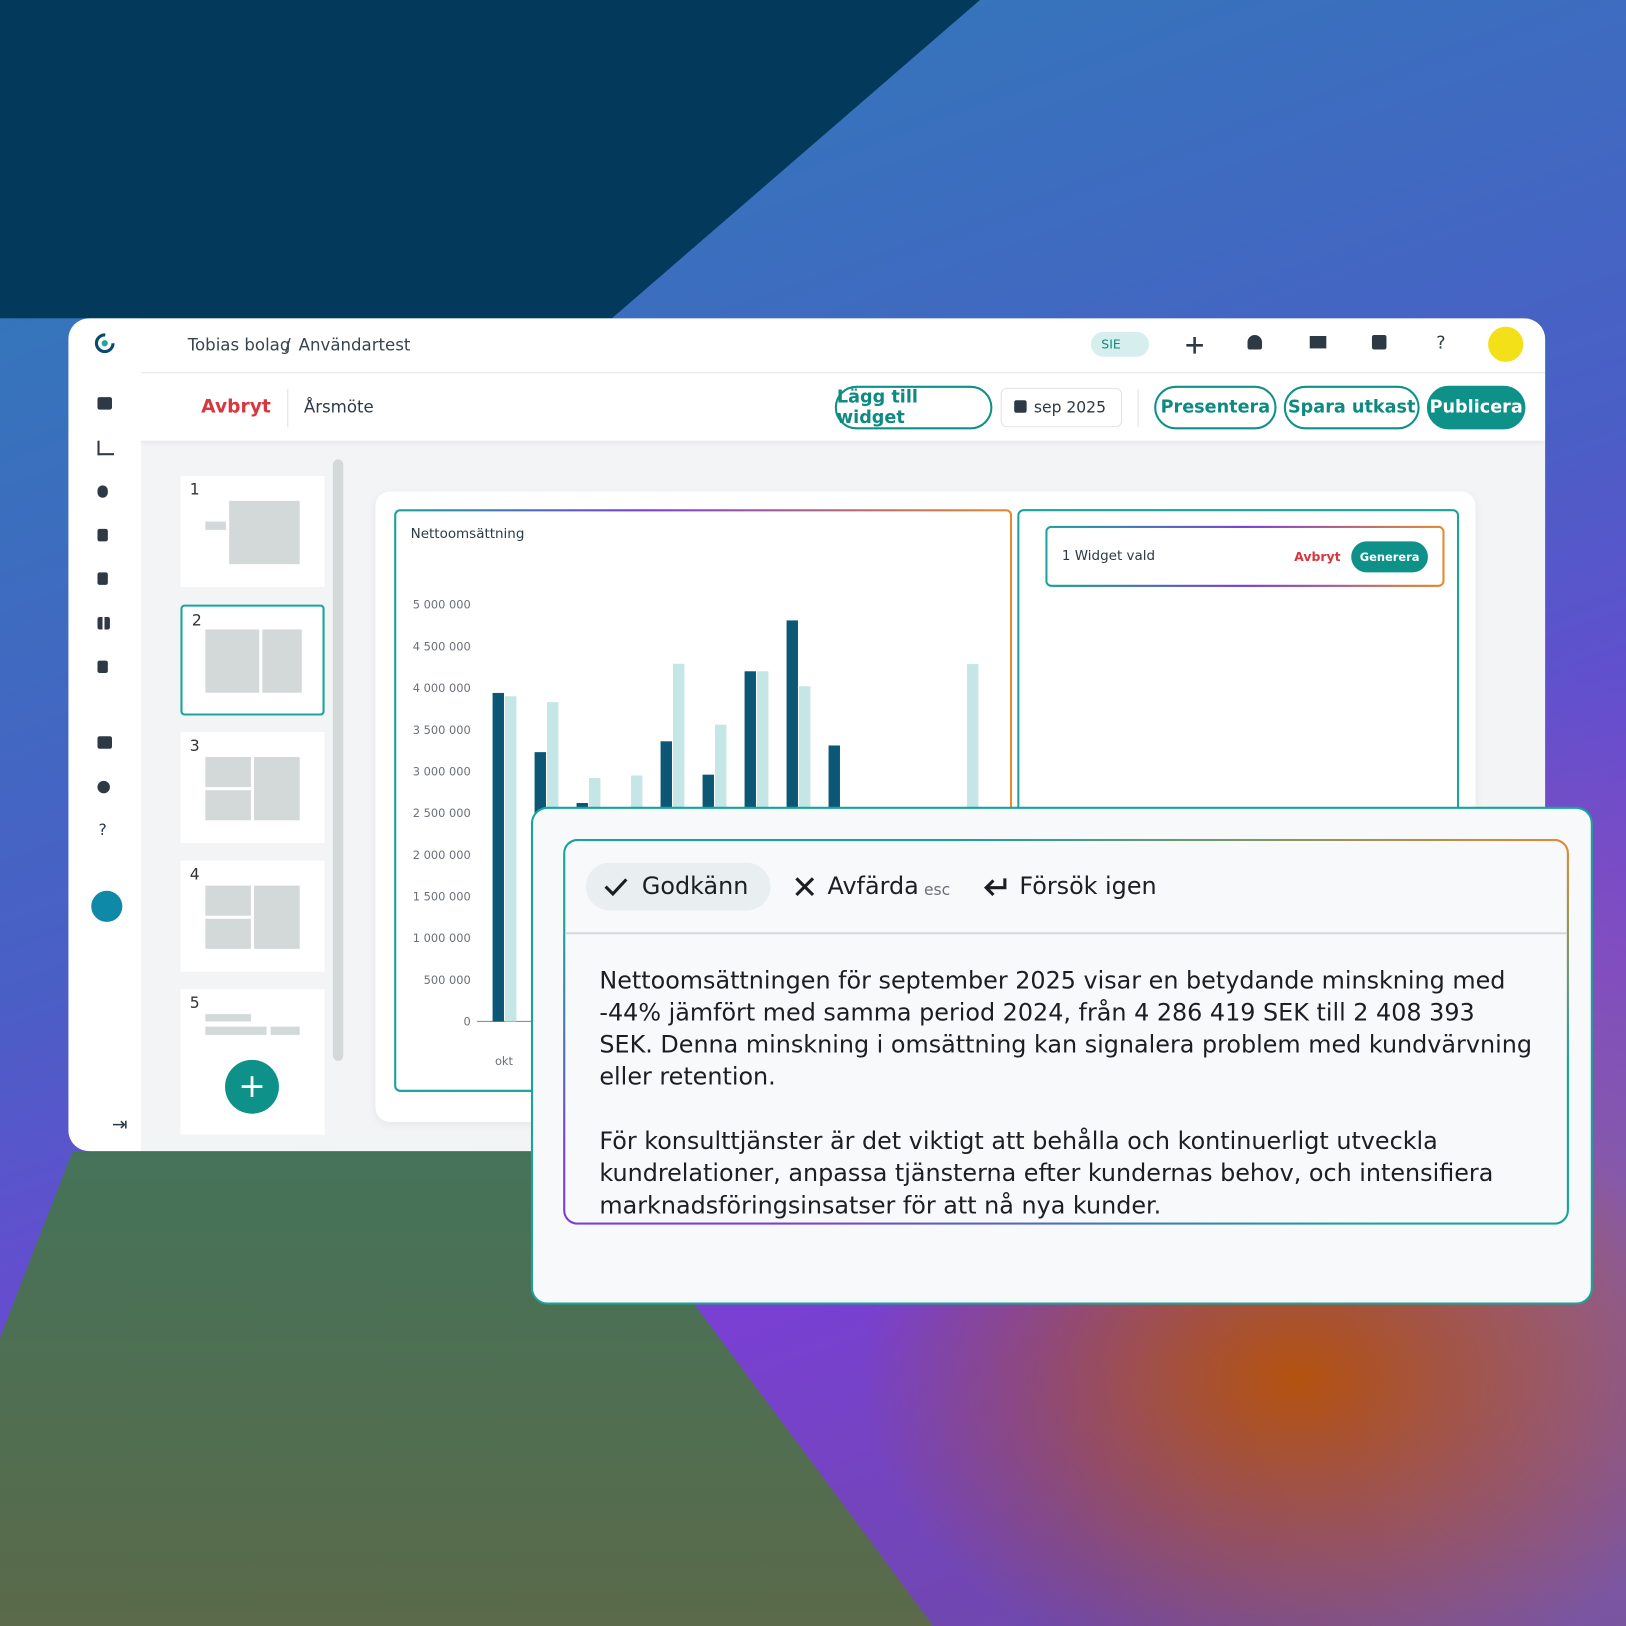 The width and height of the screenshot is (1626, 1626). Describe the element at coordinates (1506, 344) in the screenshot. I see `avatar` at that location.